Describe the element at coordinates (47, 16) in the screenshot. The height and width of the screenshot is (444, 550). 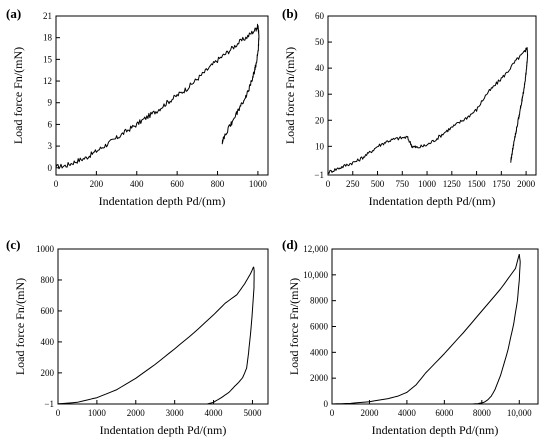
I see `y-tick-label: 21` at that location.